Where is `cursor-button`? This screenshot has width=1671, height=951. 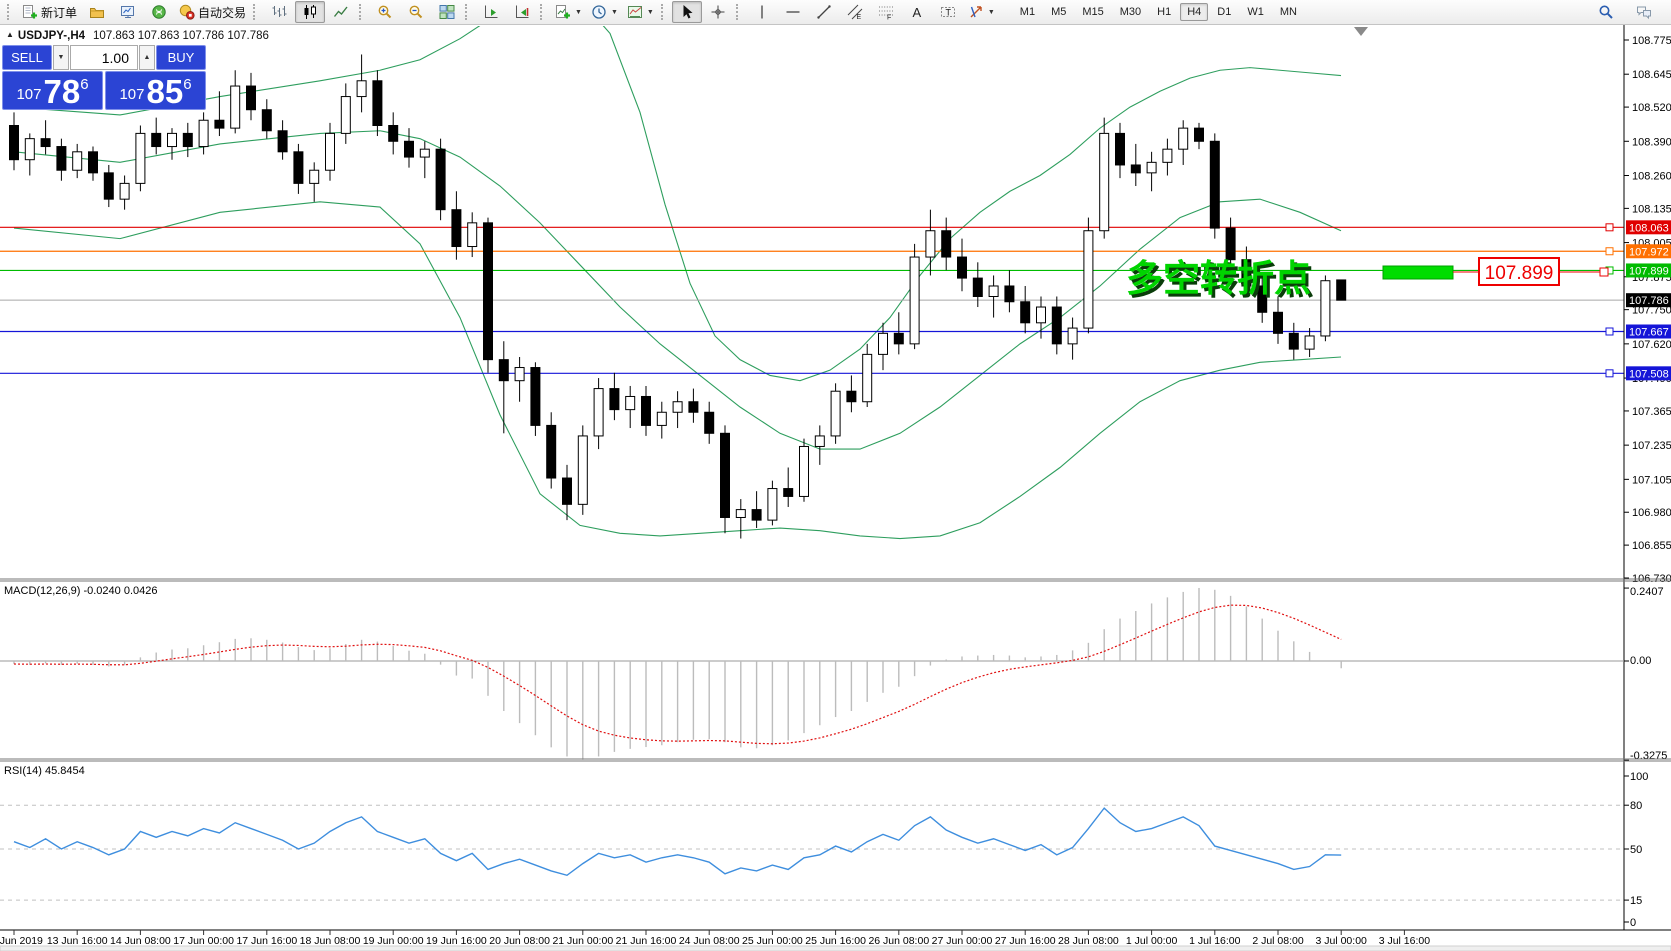 cursor-button is located at coordinates (686, 12).